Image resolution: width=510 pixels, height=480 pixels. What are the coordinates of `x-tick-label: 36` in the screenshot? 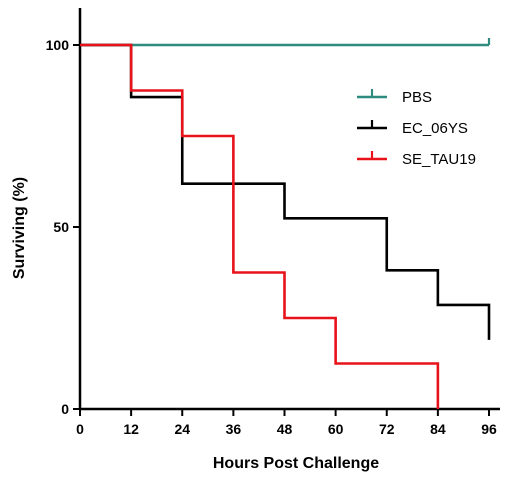 It's located at (234, 429).